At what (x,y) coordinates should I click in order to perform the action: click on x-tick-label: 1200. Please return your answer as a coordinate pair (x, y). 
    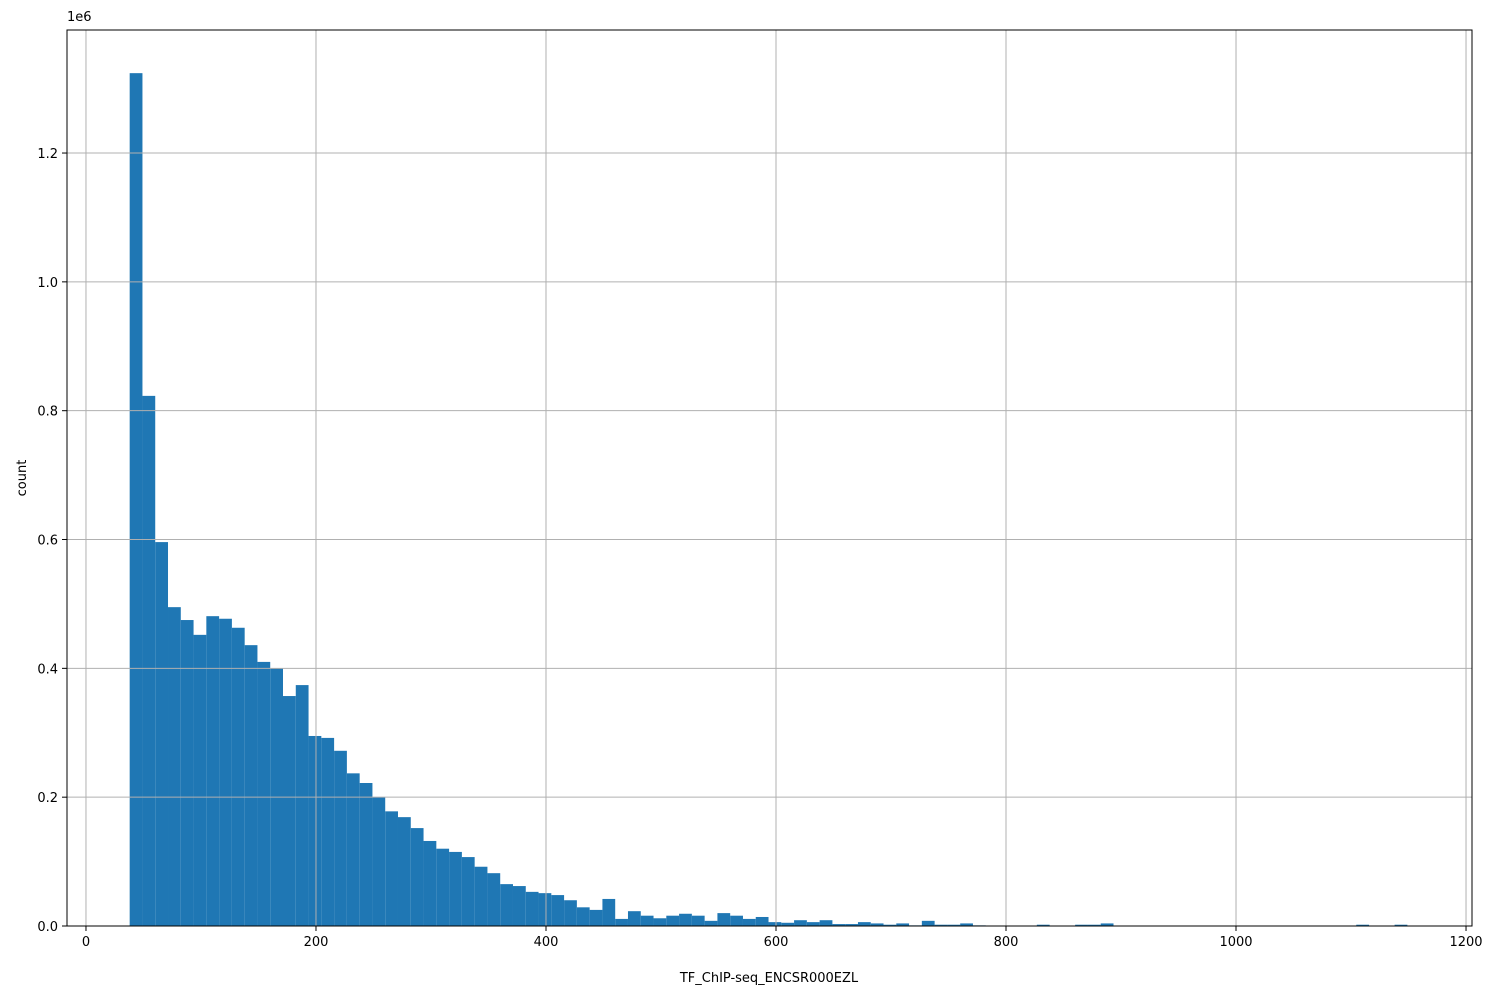
    Looking at the image, I should click on (1465, 942).